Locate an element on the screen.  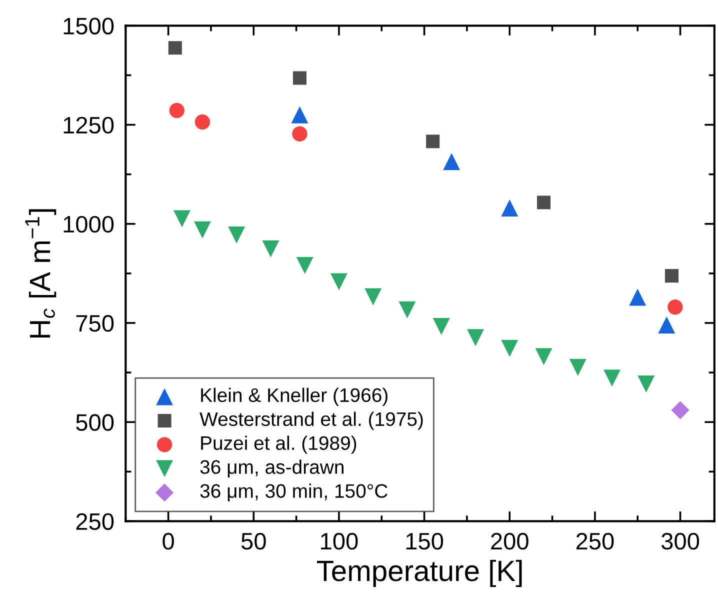
x-tick-label: 0 is located at coordinates (168, 541).